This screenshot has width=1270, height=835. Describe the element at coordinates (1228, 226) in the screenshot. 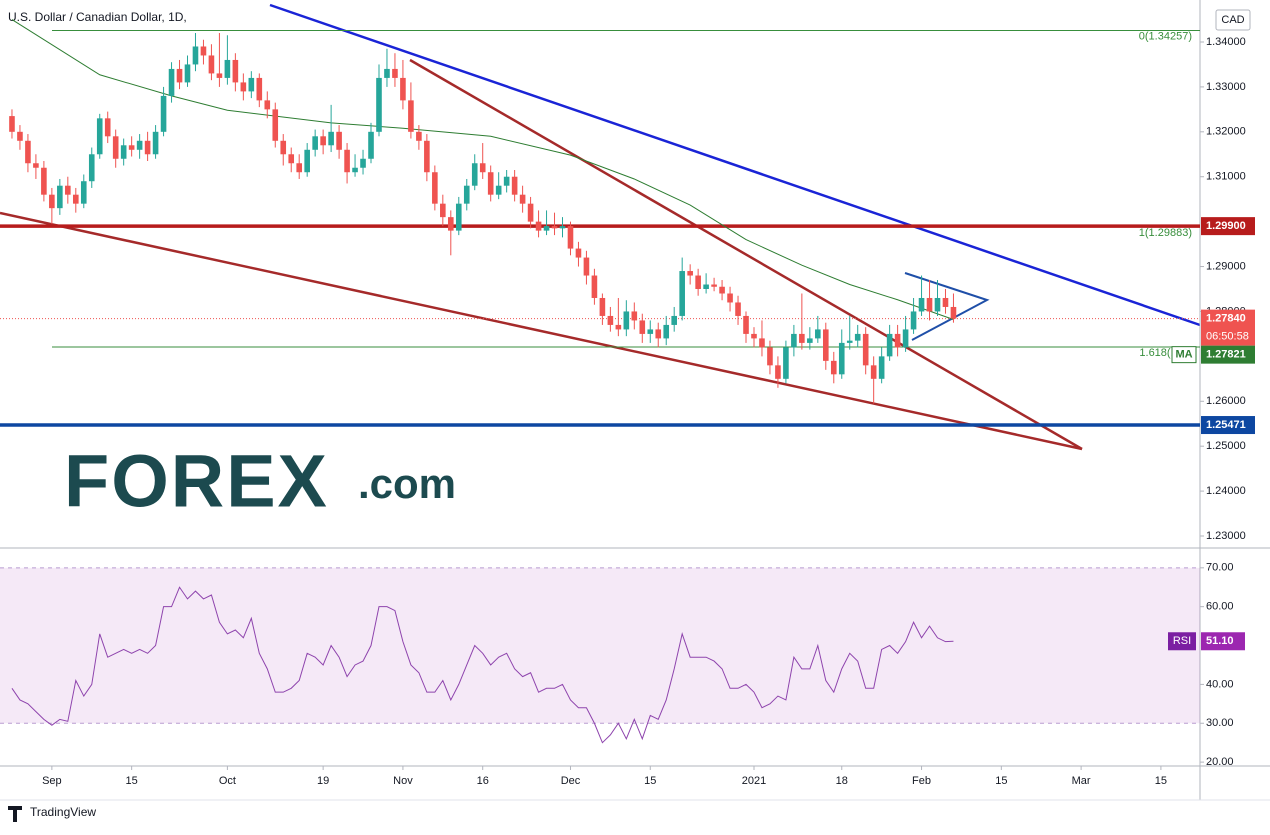

I see `level-axis-box` at that location.